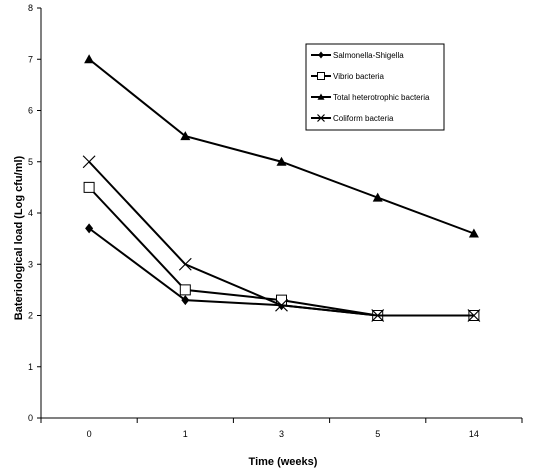  I want to click on y-tick-label: 2, so click(30, 316).